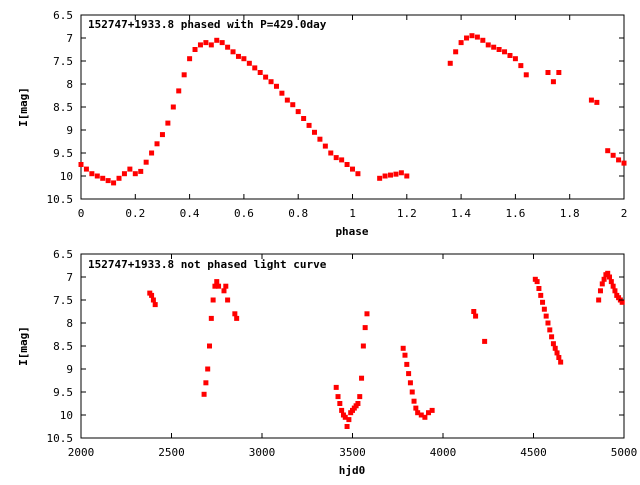 Image resolution: width=640 pixels, height=485 pixels. Describe the element at coordinates (135, 213) in the screenshot. I see `x-tick-label: 0.2` at that location.